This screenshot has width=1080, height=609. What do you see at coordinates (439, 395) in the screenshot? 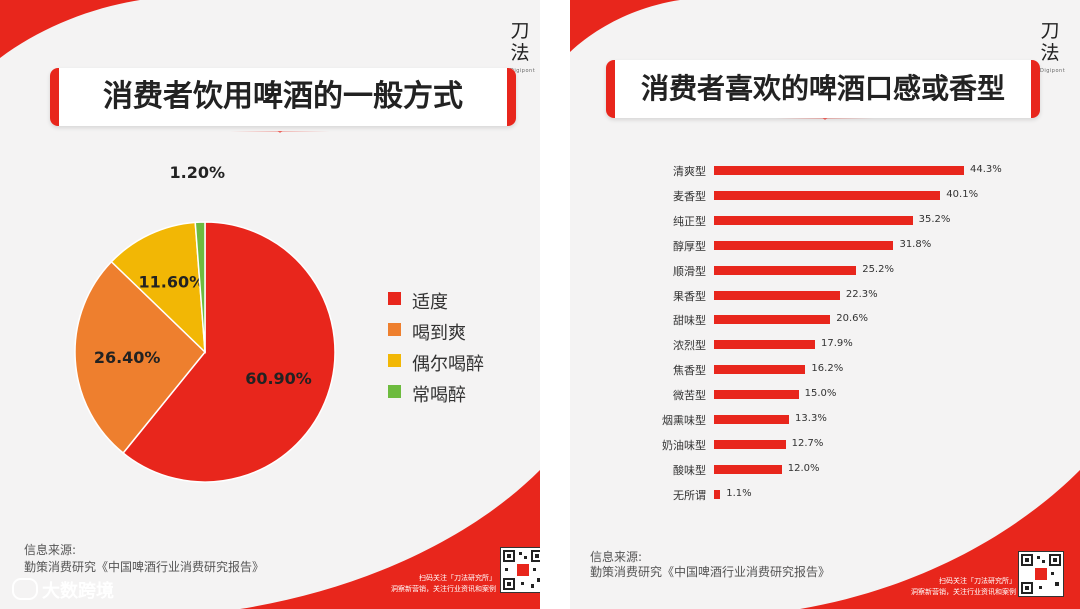
I see `legend-label: 常喝醉` at bounding box center [439, 395].